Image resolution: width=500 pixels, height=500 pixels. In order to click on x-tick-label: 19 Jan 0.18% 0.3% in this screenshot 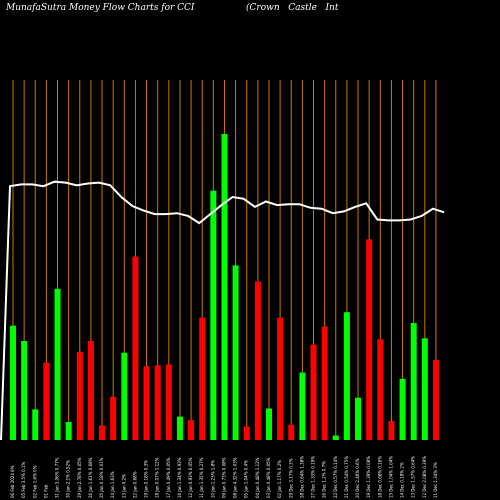, I will do `click(146, 479)`.